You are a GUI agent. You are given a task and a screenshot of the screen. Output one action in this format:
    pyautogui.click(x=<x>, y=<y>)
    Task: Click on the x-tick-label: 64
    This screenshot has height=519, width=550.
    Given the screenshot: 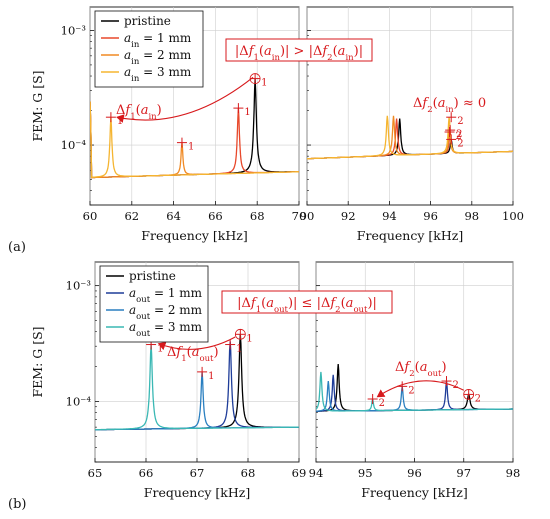 What is the action you would take?
    pyautogui.click(x=173, y=216)
    